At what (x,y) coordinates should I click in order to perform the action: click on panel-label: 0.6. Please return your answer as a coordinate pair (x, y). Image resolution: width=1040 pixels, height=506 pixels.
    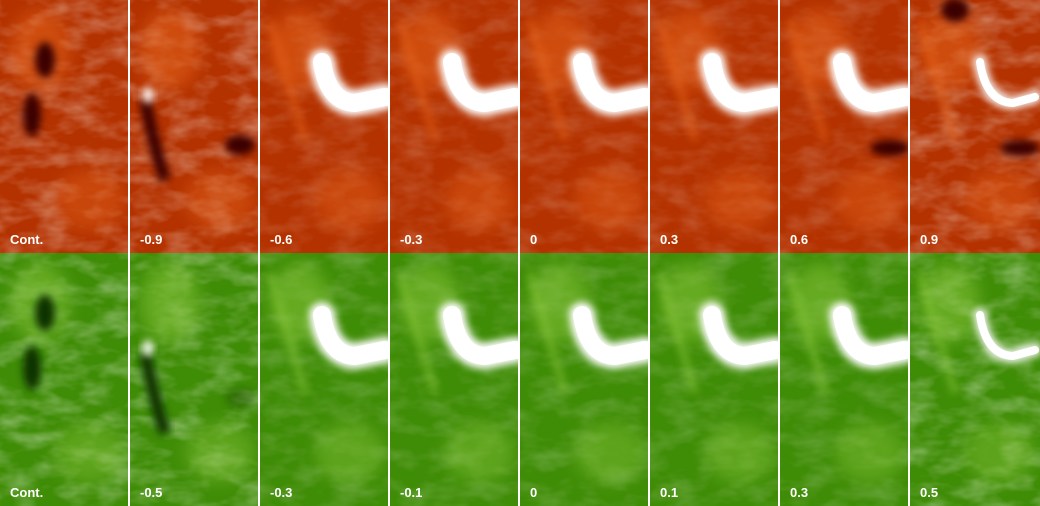
    Looking at the image, I should click on (799, 239).